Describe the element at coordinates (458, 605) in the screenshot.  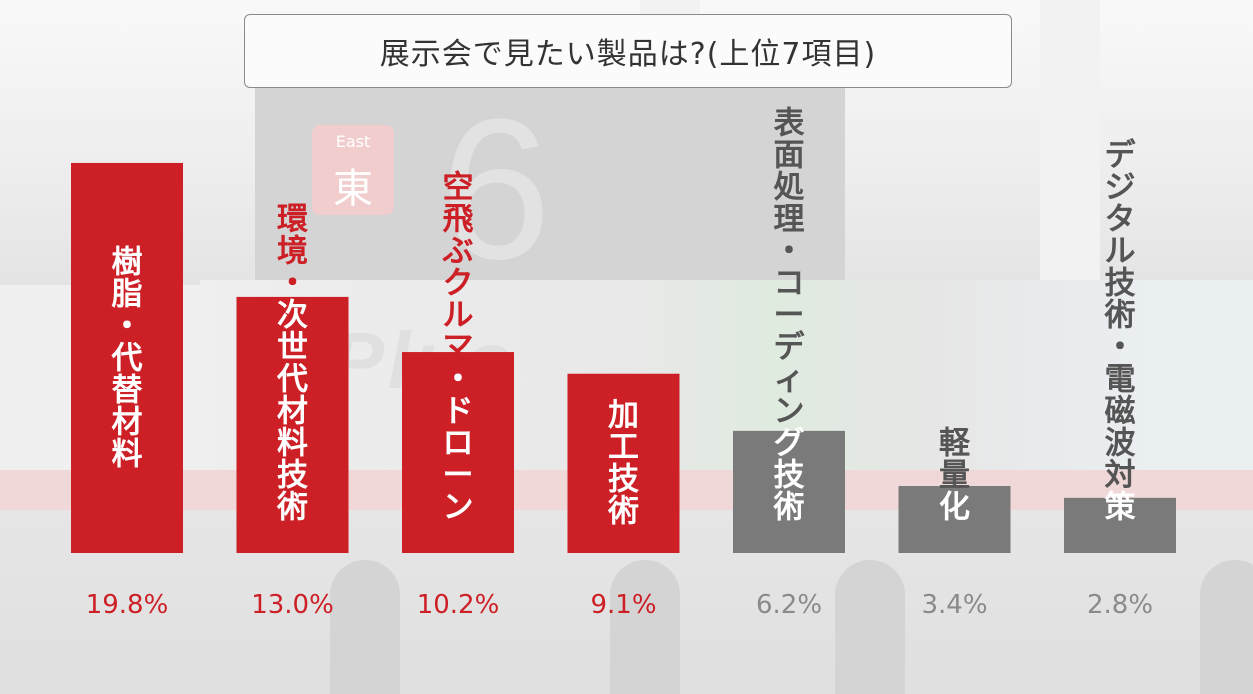
I see `bar-value-label: 10.2%` at that location.